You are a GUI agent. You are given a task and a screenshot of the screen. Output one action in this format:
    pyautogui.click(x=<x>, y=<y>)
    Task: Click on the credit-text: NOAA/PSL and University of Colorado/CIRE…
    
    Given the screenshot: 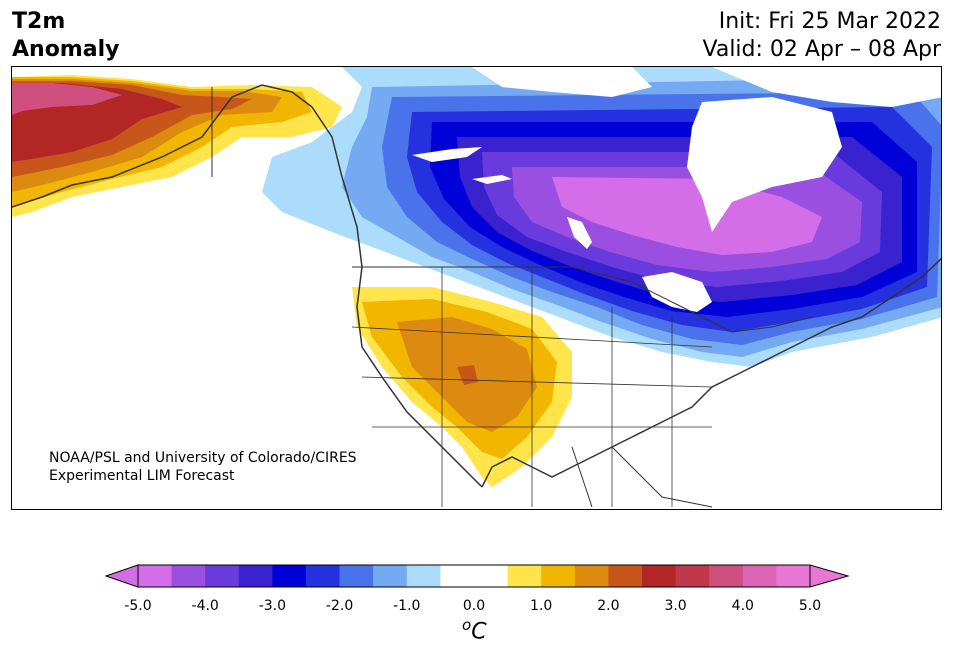 What is the action you would take?
    pyautogui.click(x=203, y=467)
    